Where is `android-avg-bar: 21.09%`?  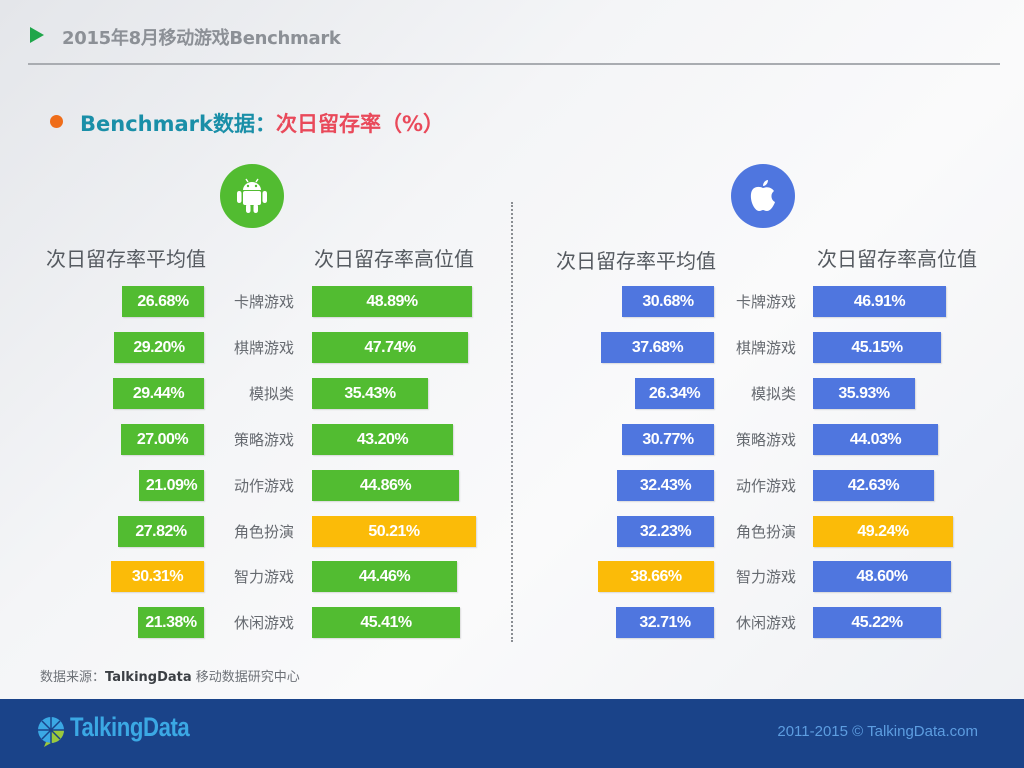 android-avg-bar: 21.09% is located at coordinates (171, 485).